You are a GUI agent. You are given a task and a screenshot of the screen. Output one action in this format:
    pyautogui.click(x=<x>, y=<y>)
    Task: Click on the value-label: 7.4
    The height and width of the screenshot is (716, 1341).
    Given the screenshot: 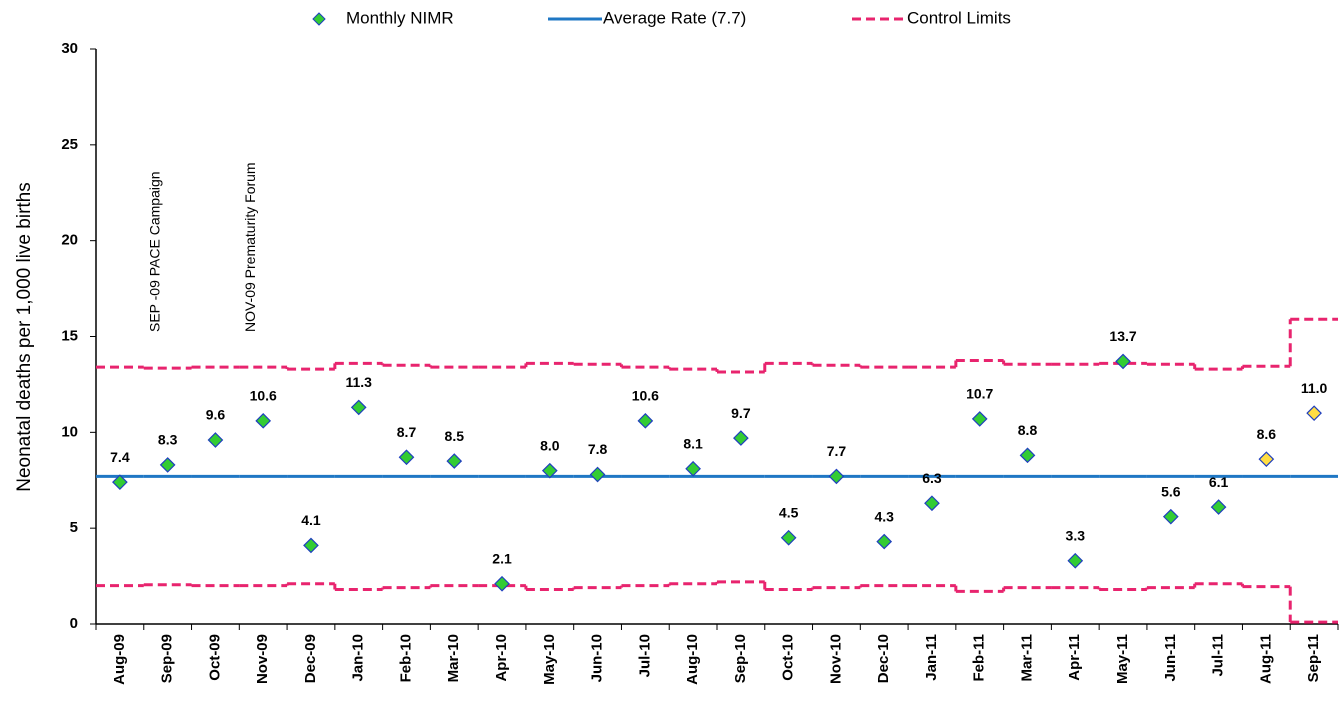 What is the action you would take?
    pyautogui.click(x=120, y=457)
    